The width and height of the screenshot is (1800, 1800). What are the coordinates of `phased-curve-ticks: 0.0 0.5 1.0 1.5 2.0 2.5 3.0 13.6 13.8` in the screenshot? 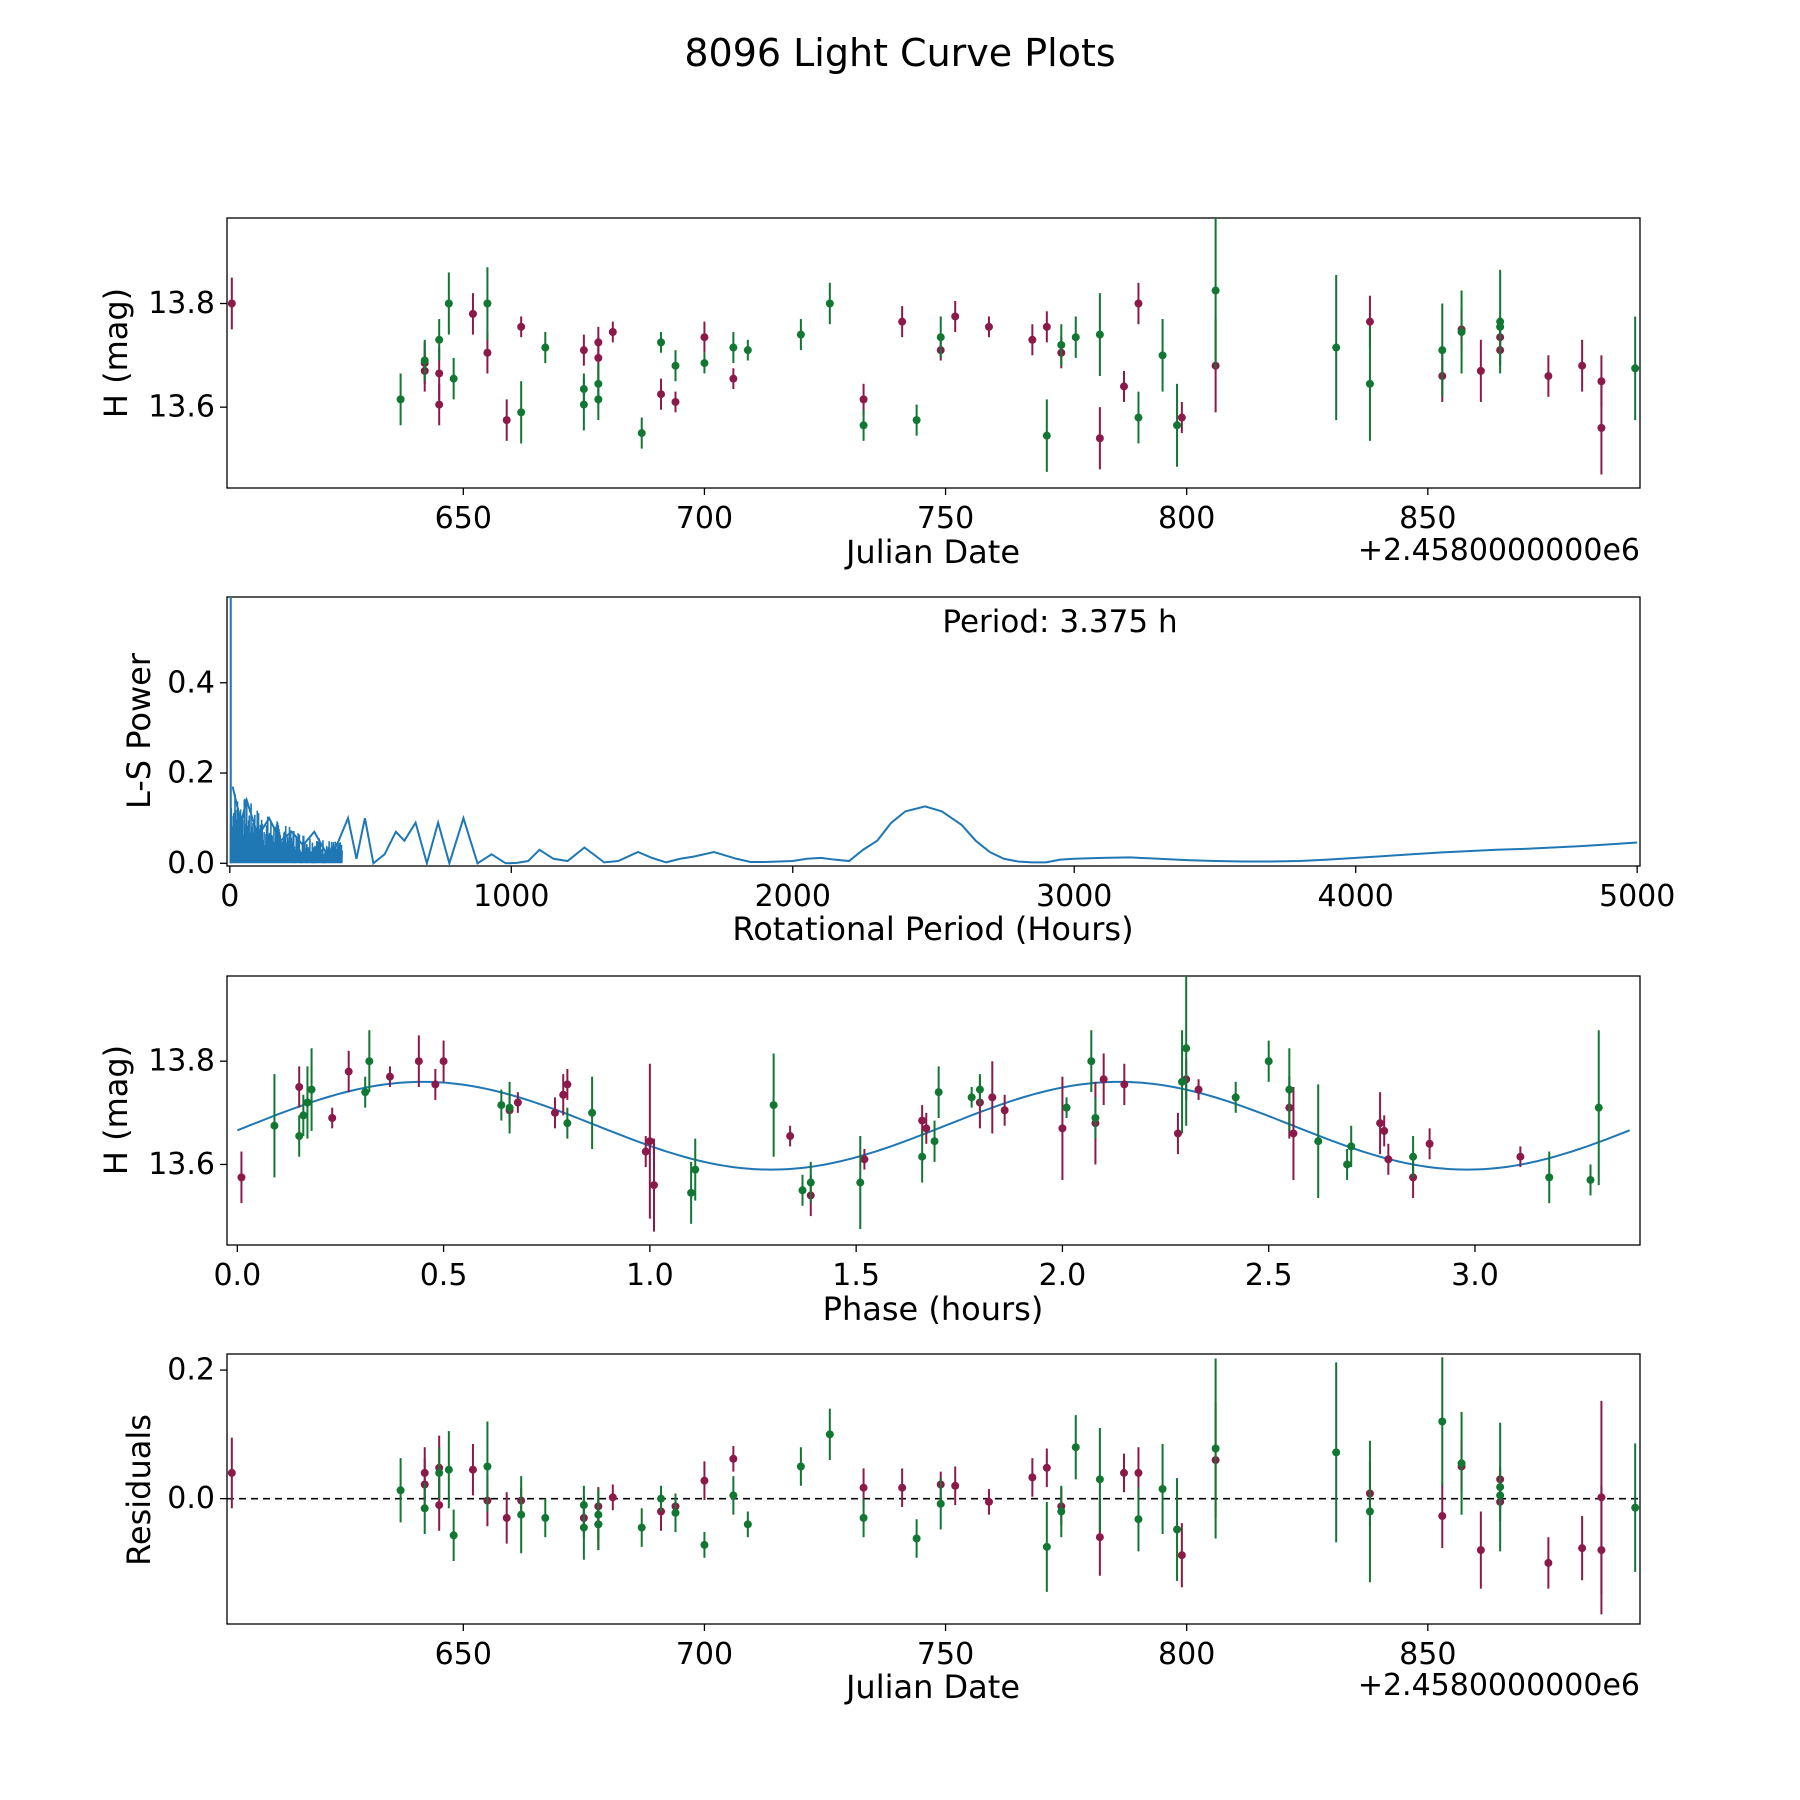 It's located at (823, 1168).